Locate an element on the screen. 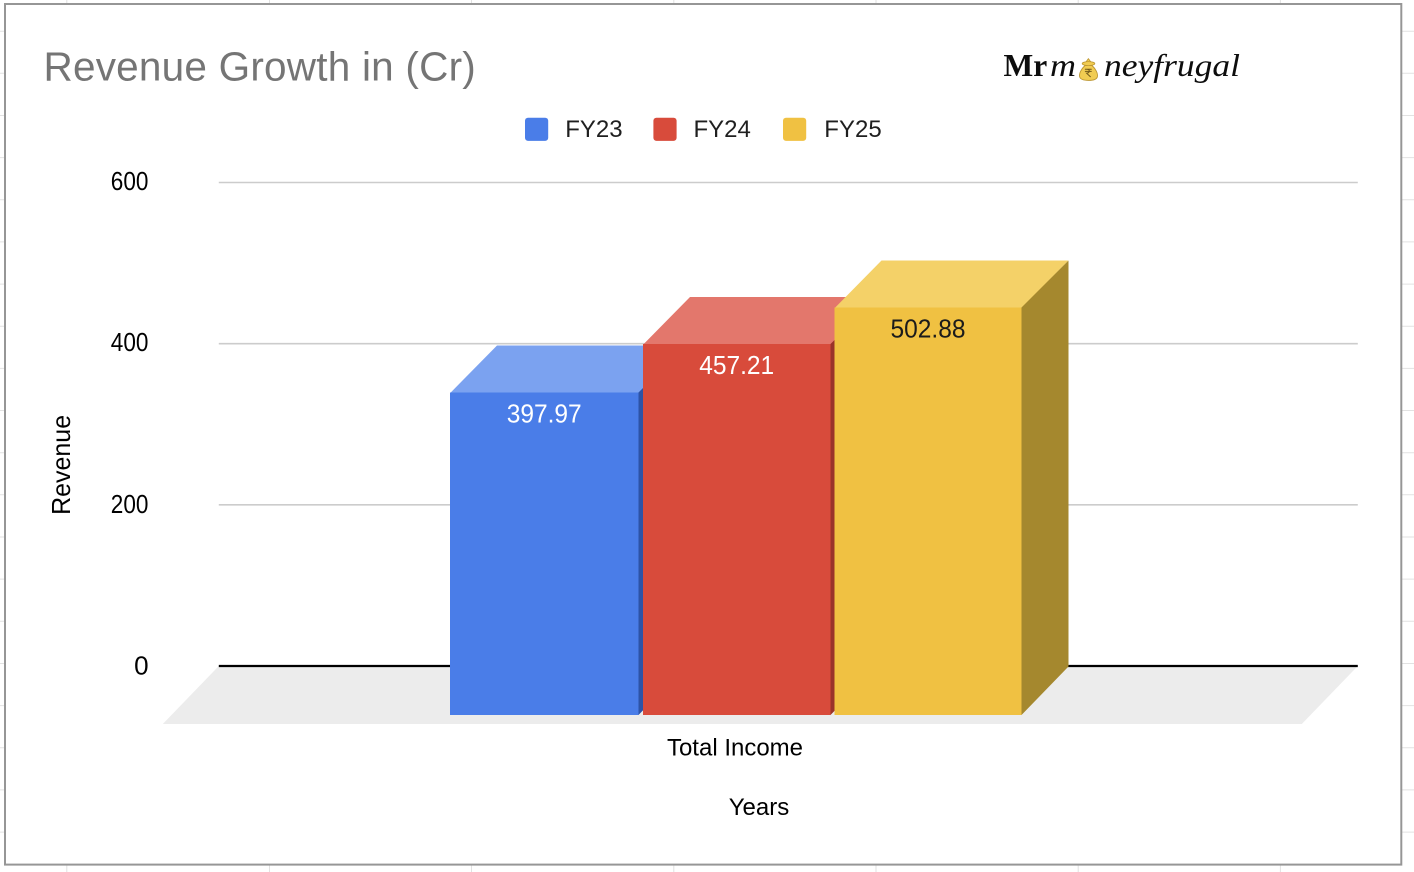  svg-text: 397.97 is located at coordinates (544, 414).